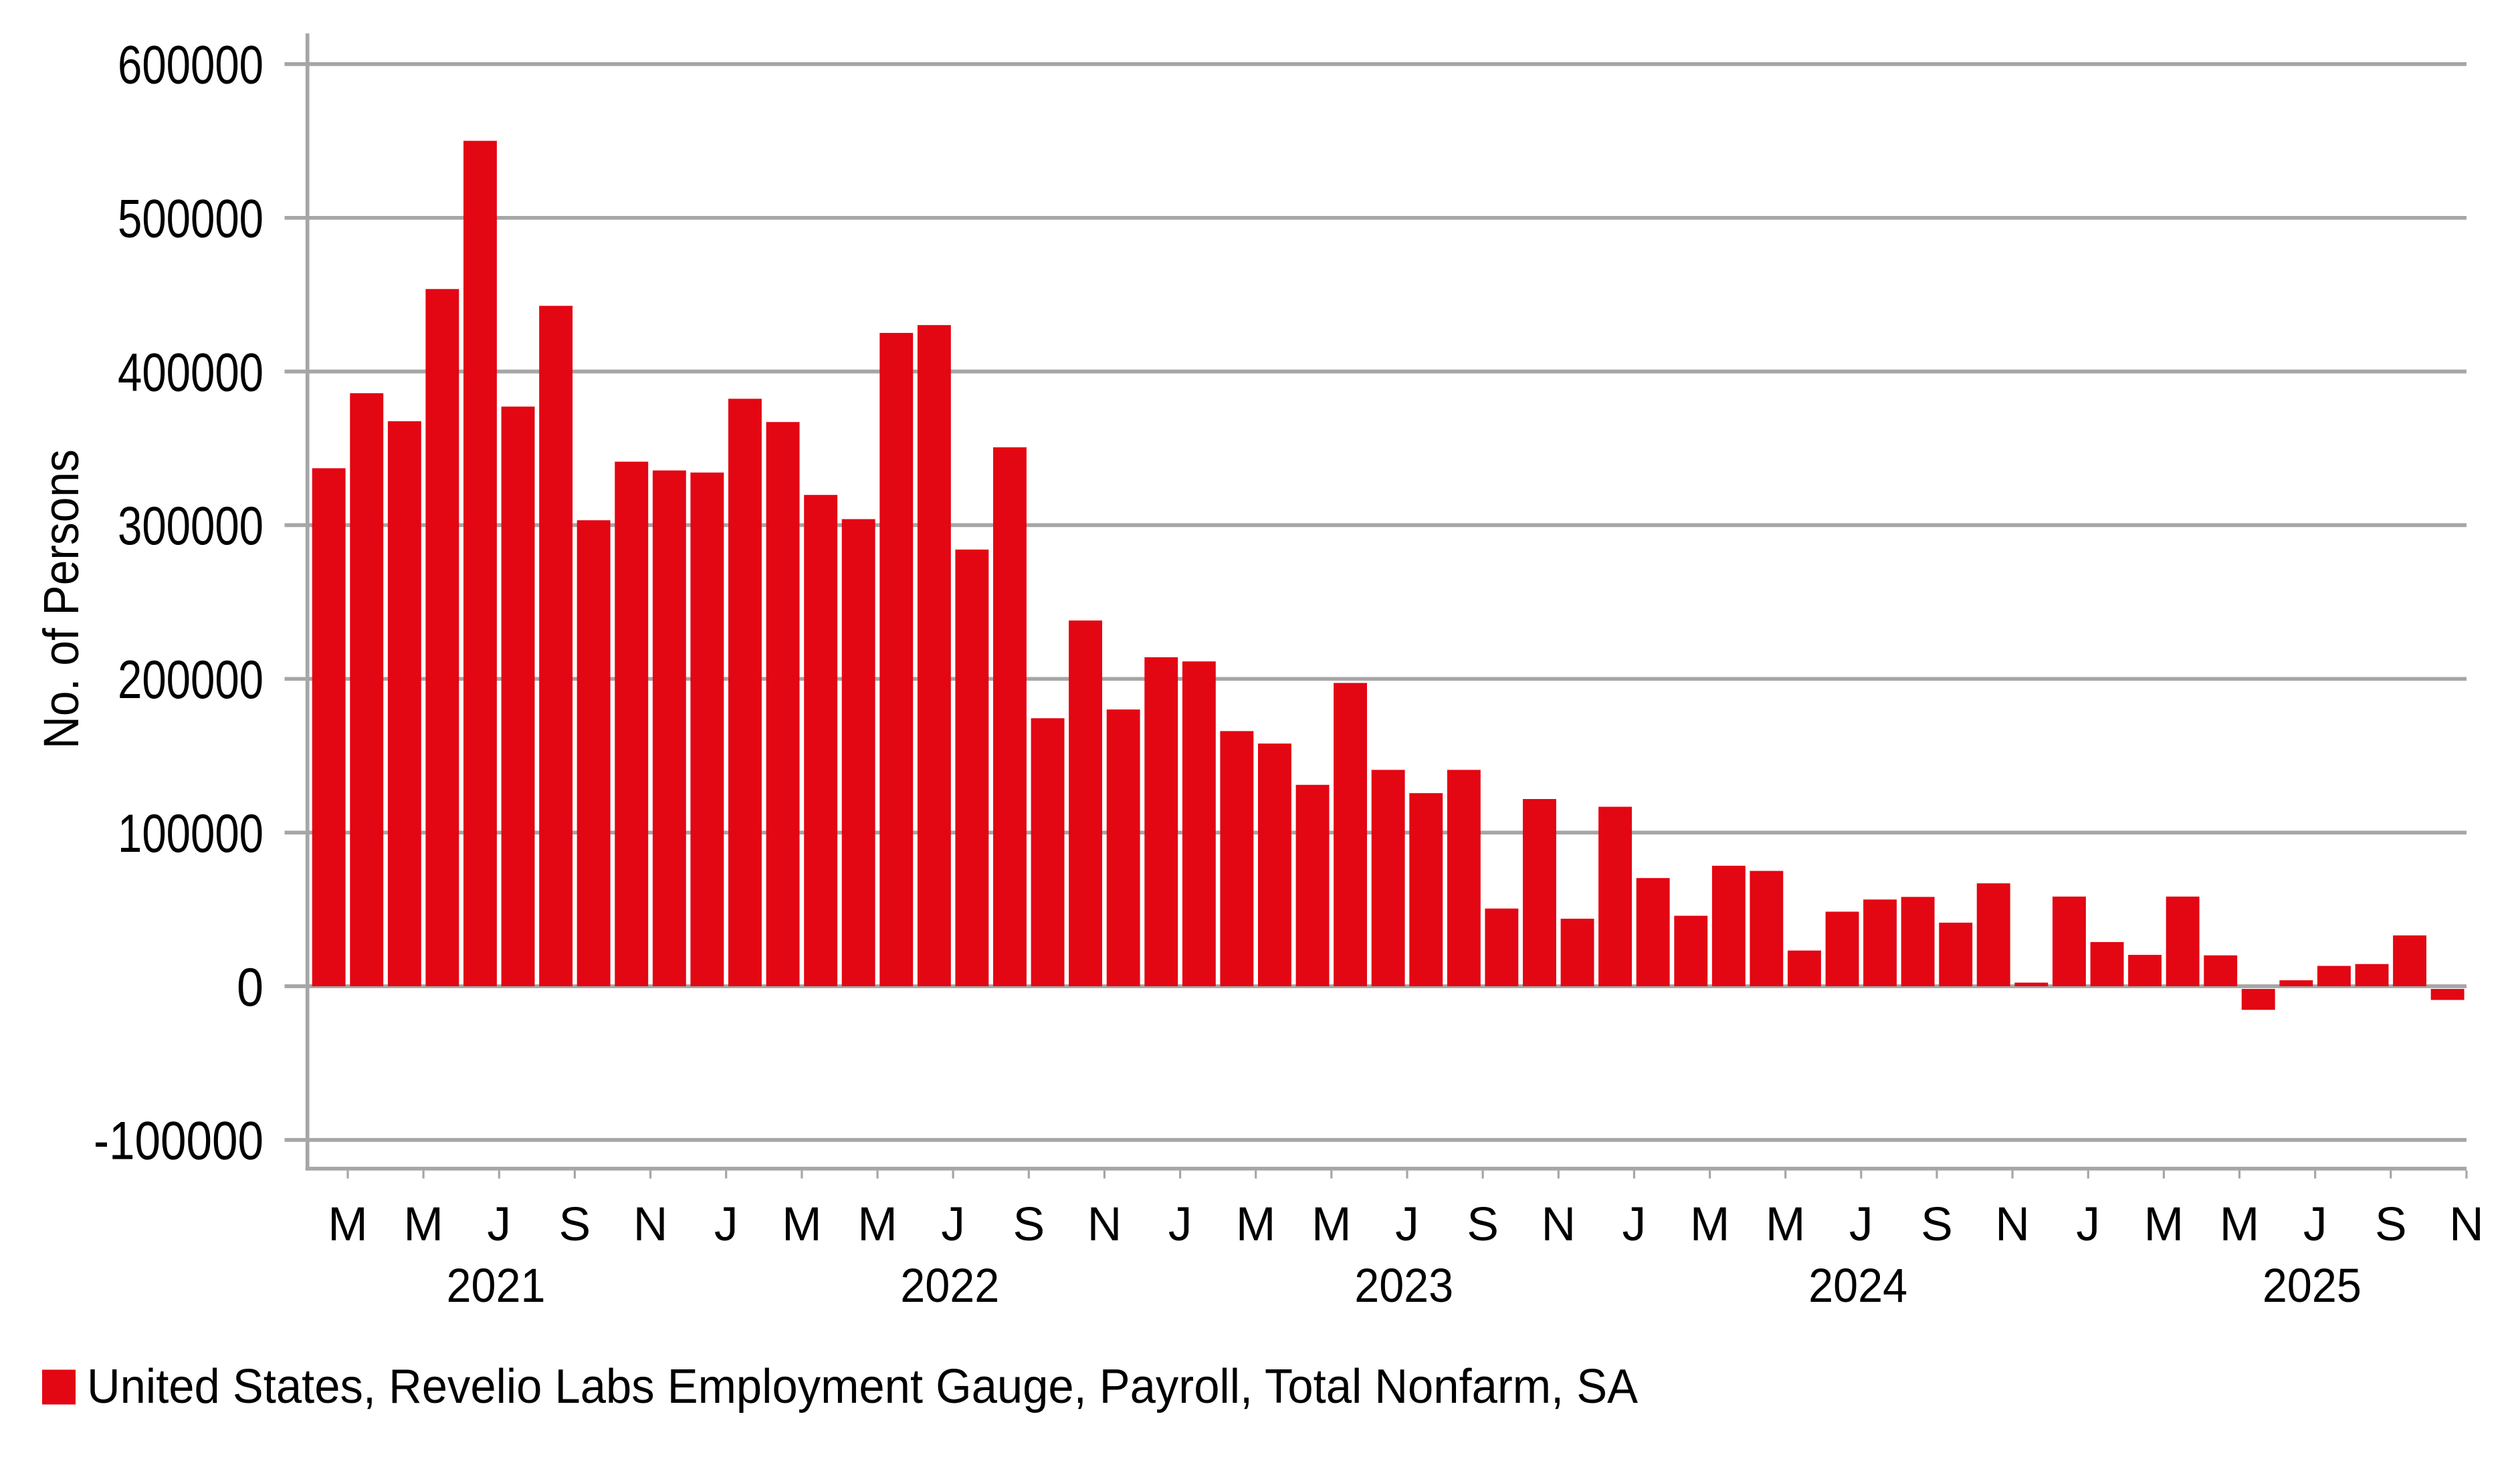  What do you see at coordinates (949, 1286) in the screenshot?
I see `svg-text: 2022` at bounding box center [949, 1286].